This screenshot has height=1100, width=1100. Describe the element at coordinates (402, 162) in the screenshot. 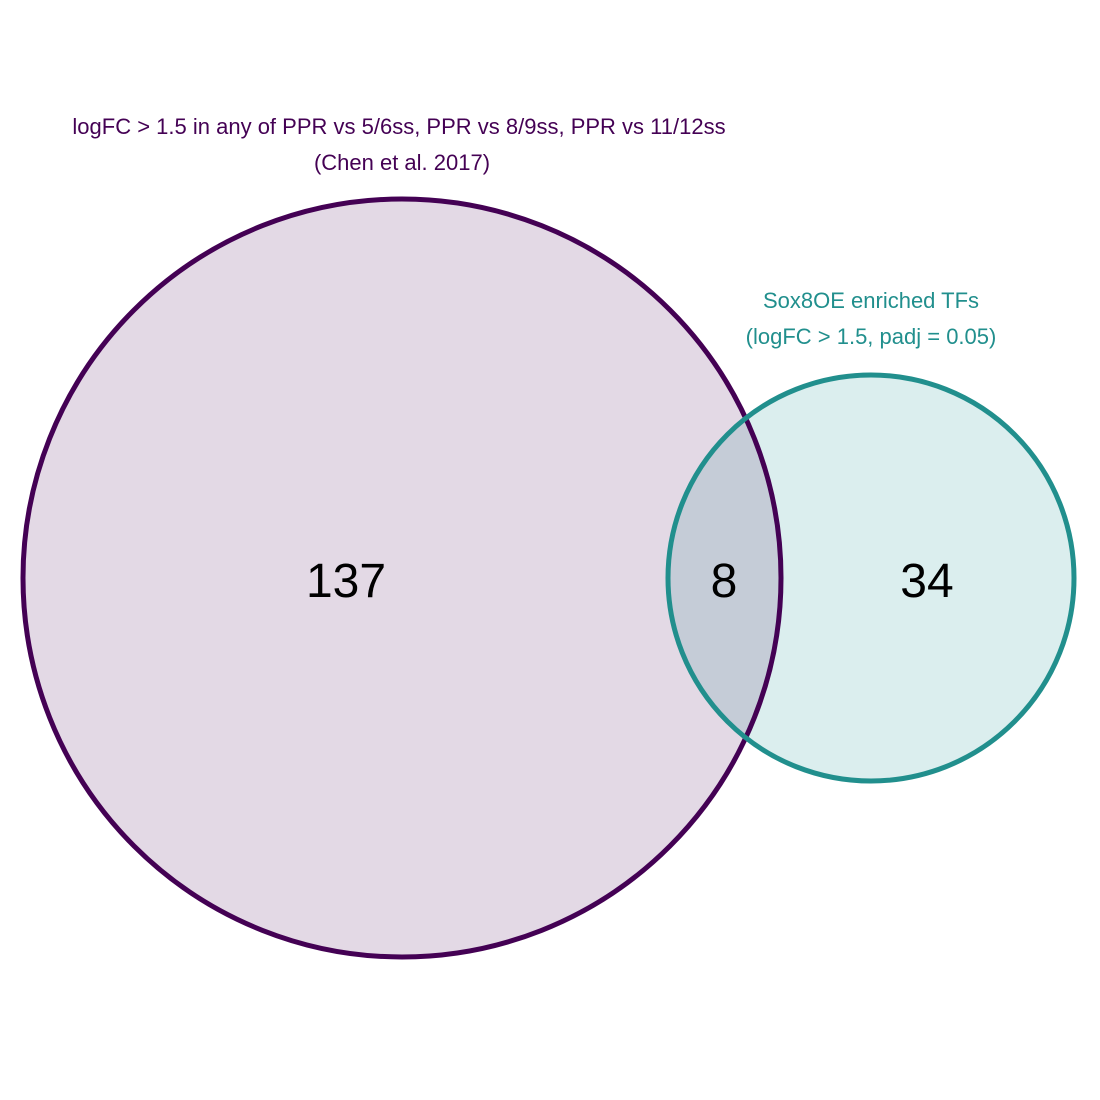

I see `set-a-label-line-2: (Chen et al. 2017)` at that location.